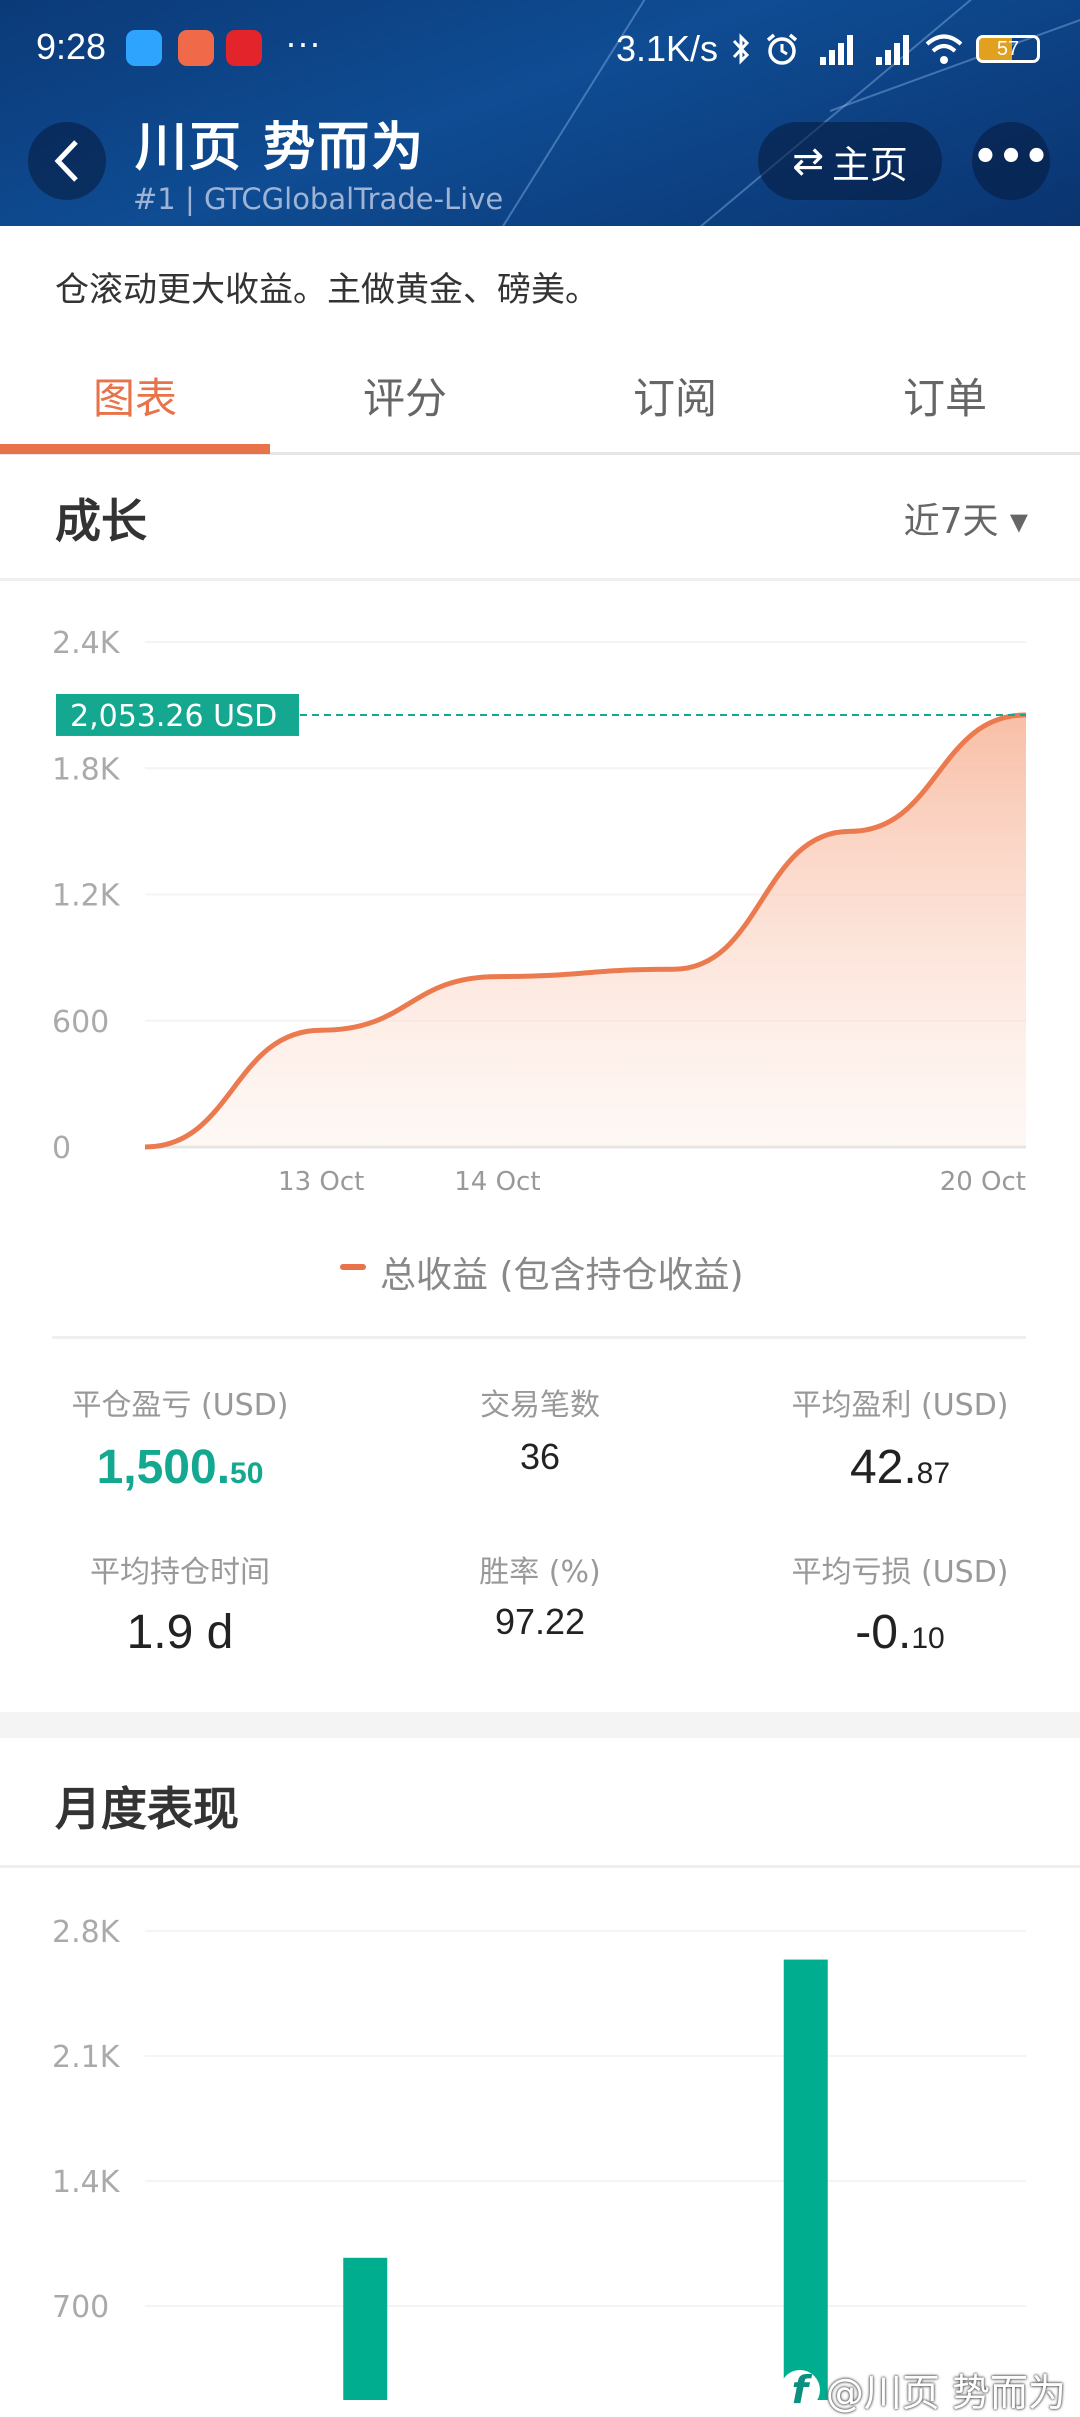 Image resolution: width=1080 pixels, height=2417 pixels. What do you see at coordinates (1008, 49) in the screenshot?
I see `battery-icon: 57` at bounding box center [1008, 49].